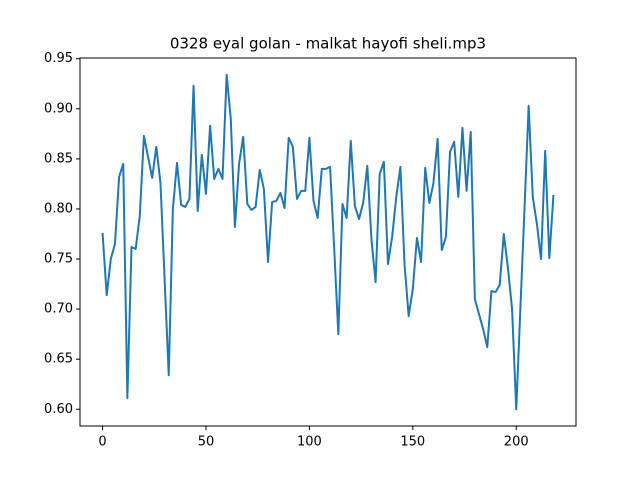 The image size is (640, 480). I want to click on x-tick-label: 50, so click(206, 442).